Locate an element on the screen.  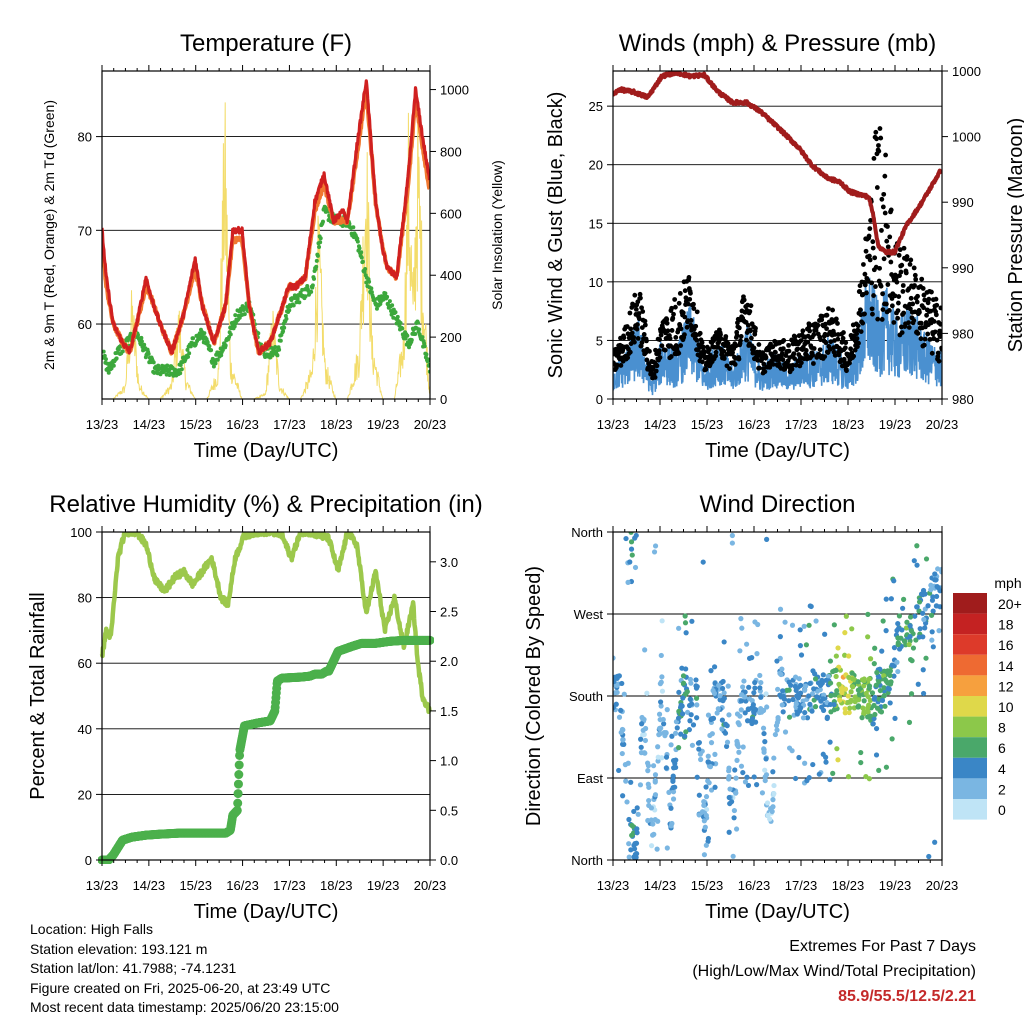
pressure-line is located at coordinates (777, 163).